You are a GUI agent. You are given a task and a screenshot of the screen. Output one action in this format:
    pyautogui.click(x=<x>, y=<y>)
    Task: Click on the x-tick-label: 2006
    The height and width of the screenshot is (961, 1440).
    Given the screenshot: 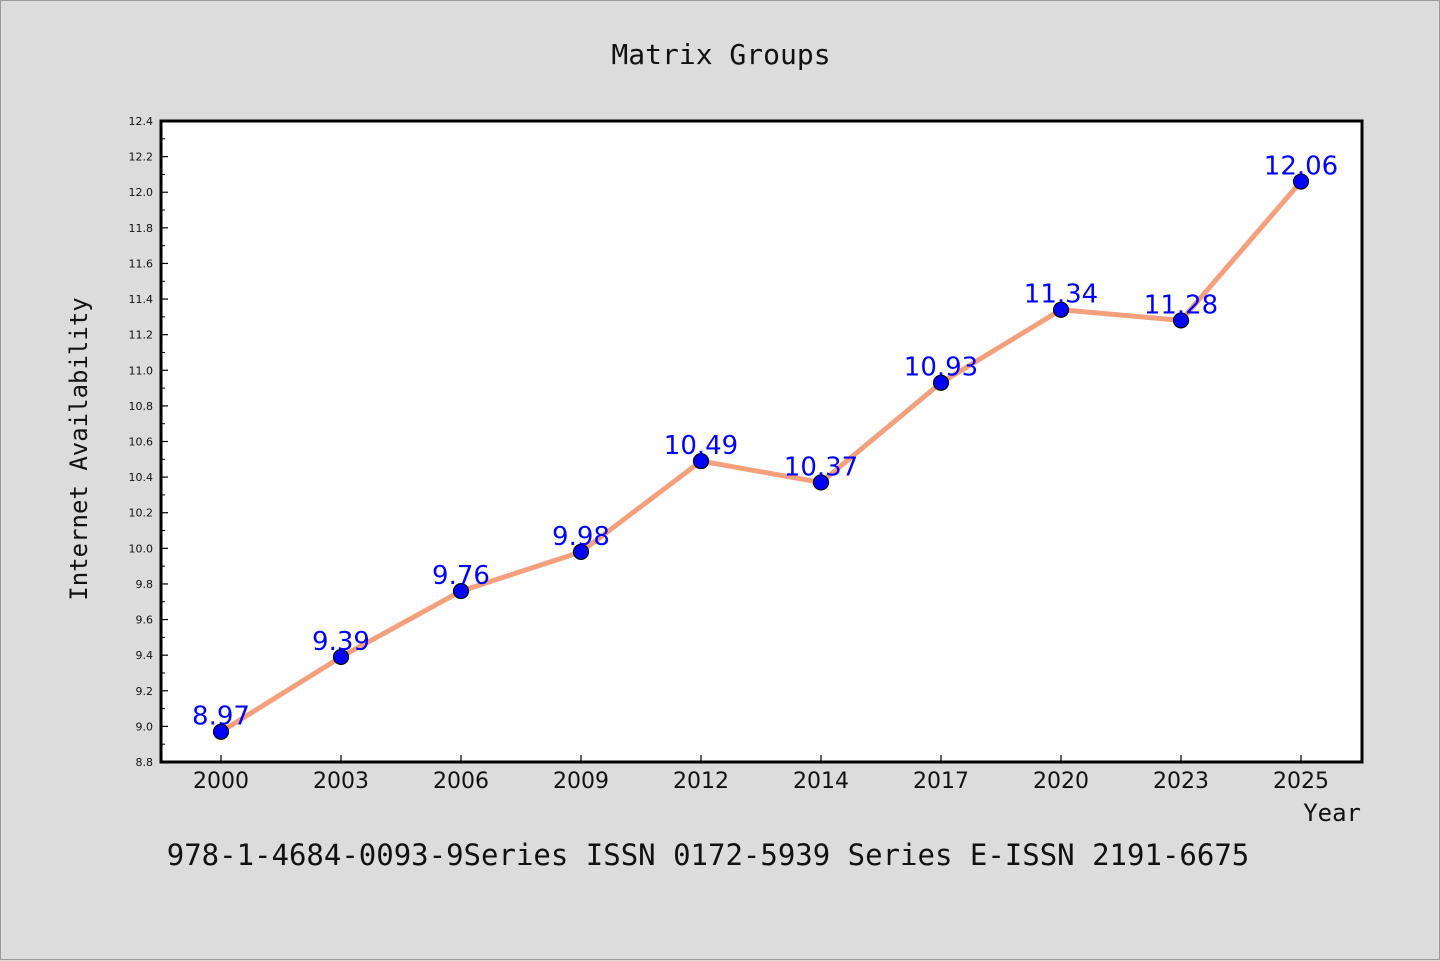 What is the action you would take?
    pyautogui.click(x=461, y=781)
    